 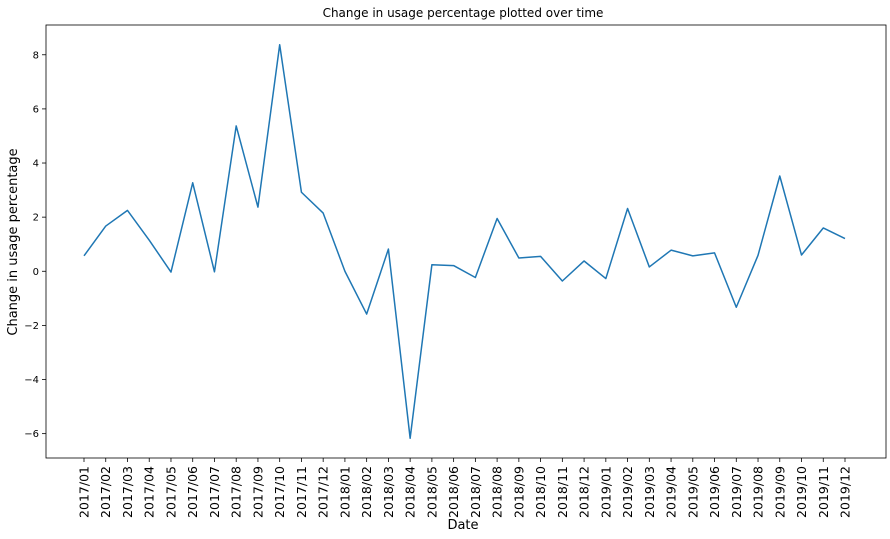 What do you see at coordinates (36, 272) in the screenshot?
I see `y-tick-label: 0` at bounding box center [36, 272].